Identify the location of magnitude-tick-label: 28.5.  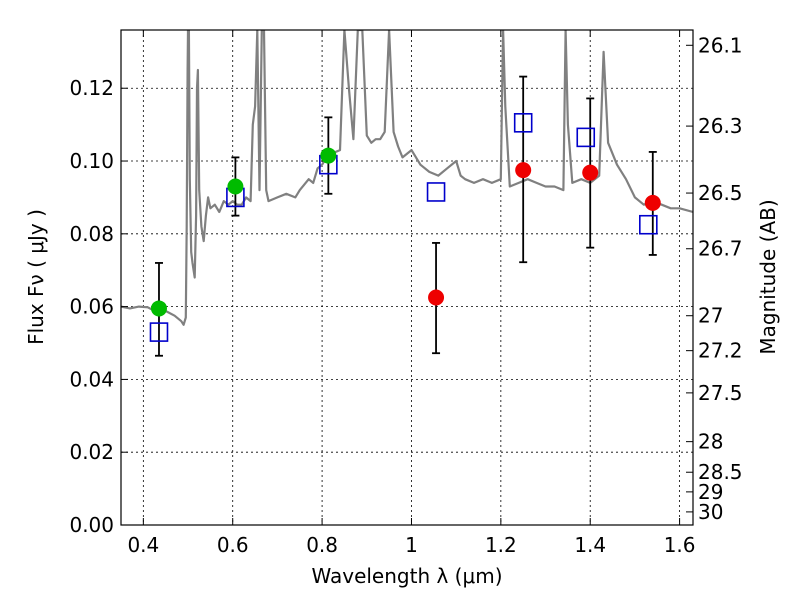
(720, 472).